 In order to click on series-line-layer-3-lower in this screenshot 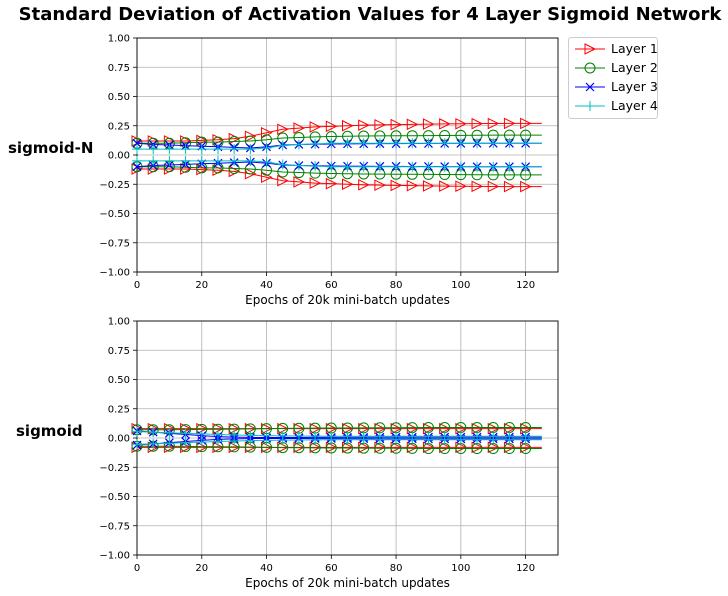, I will do `click(339, 441)`.